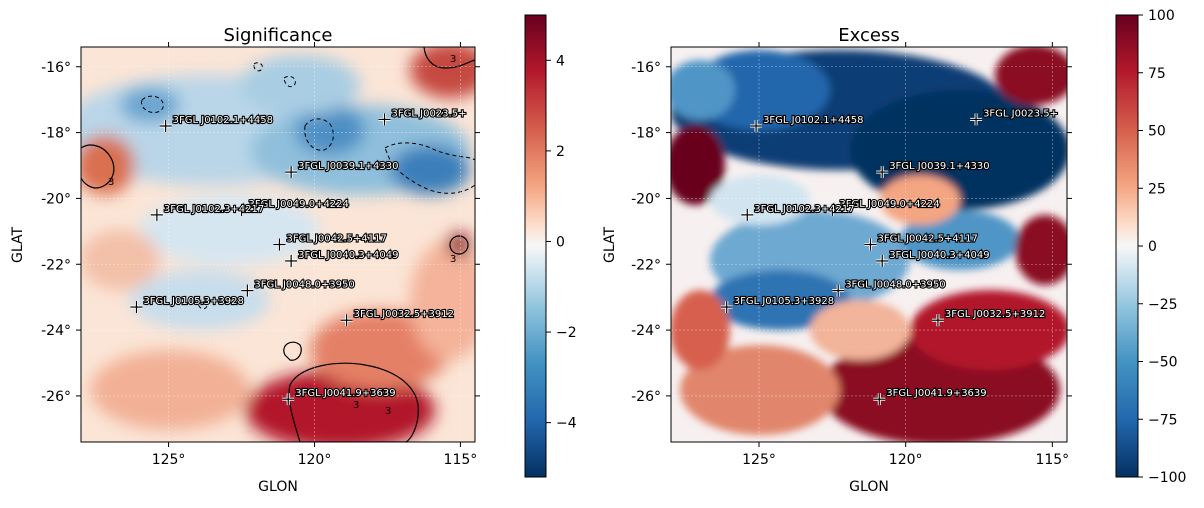 The height and width of the screenshot is (508, 1204). I want to click on colorbar-tick-label: 2, so click(560, 152).